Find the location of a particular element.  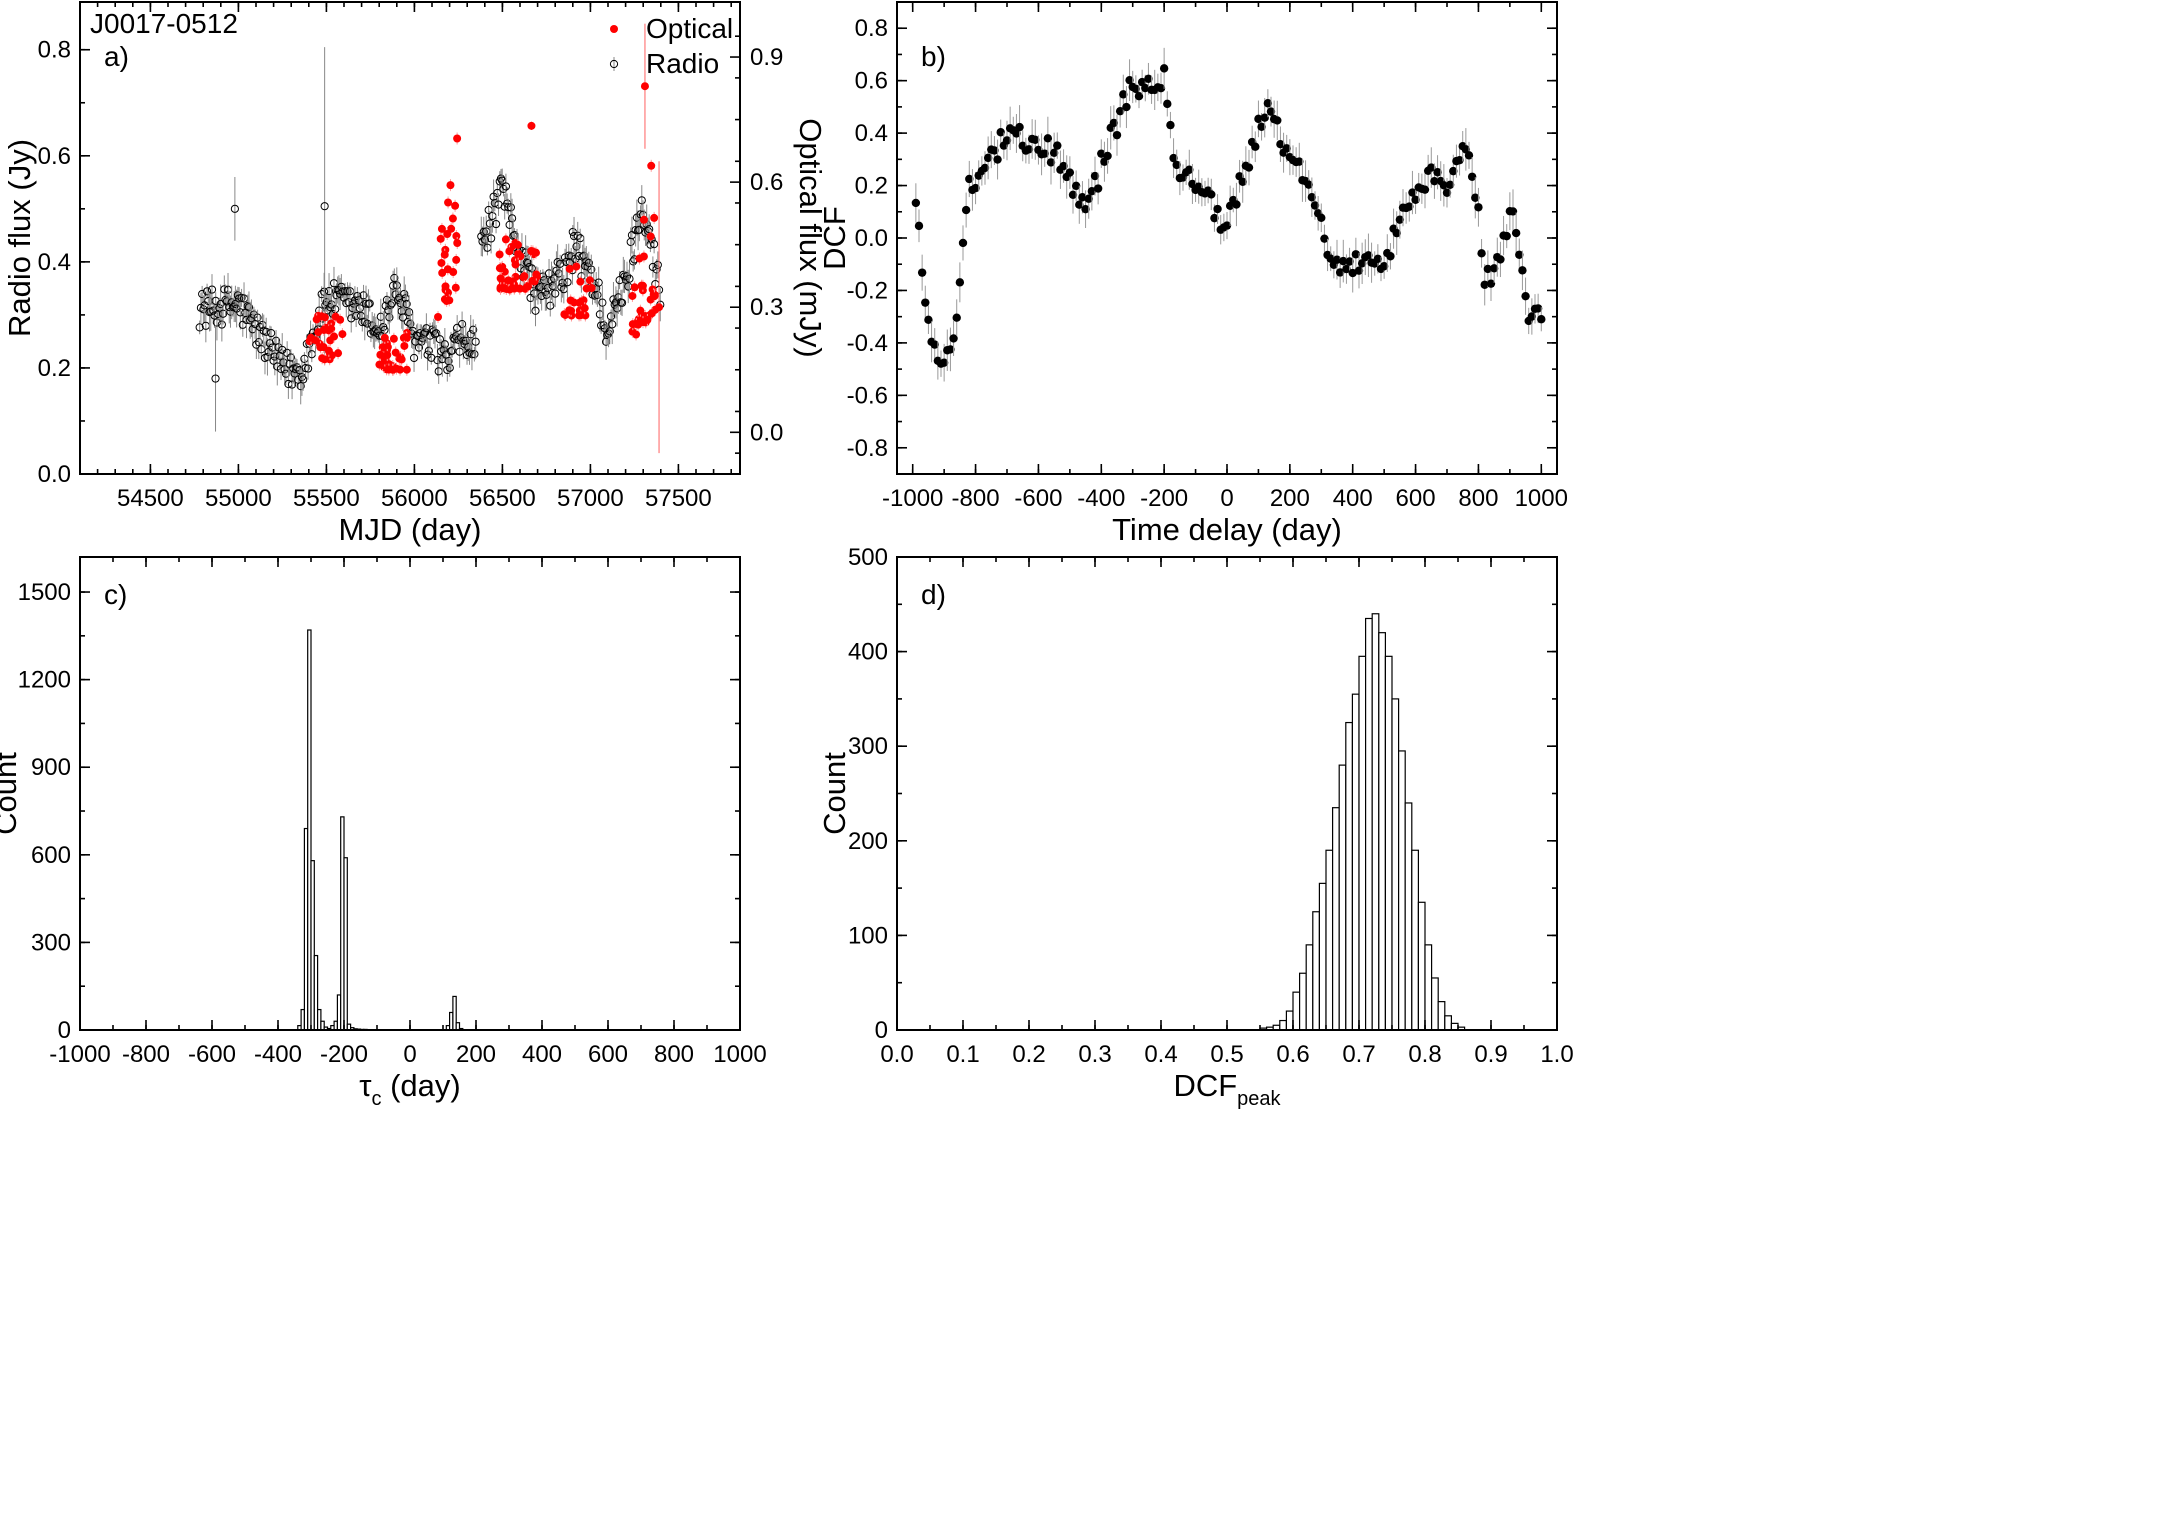

panel-d-xtick-label: 0.5 is located at coordinates (1226, 1054).